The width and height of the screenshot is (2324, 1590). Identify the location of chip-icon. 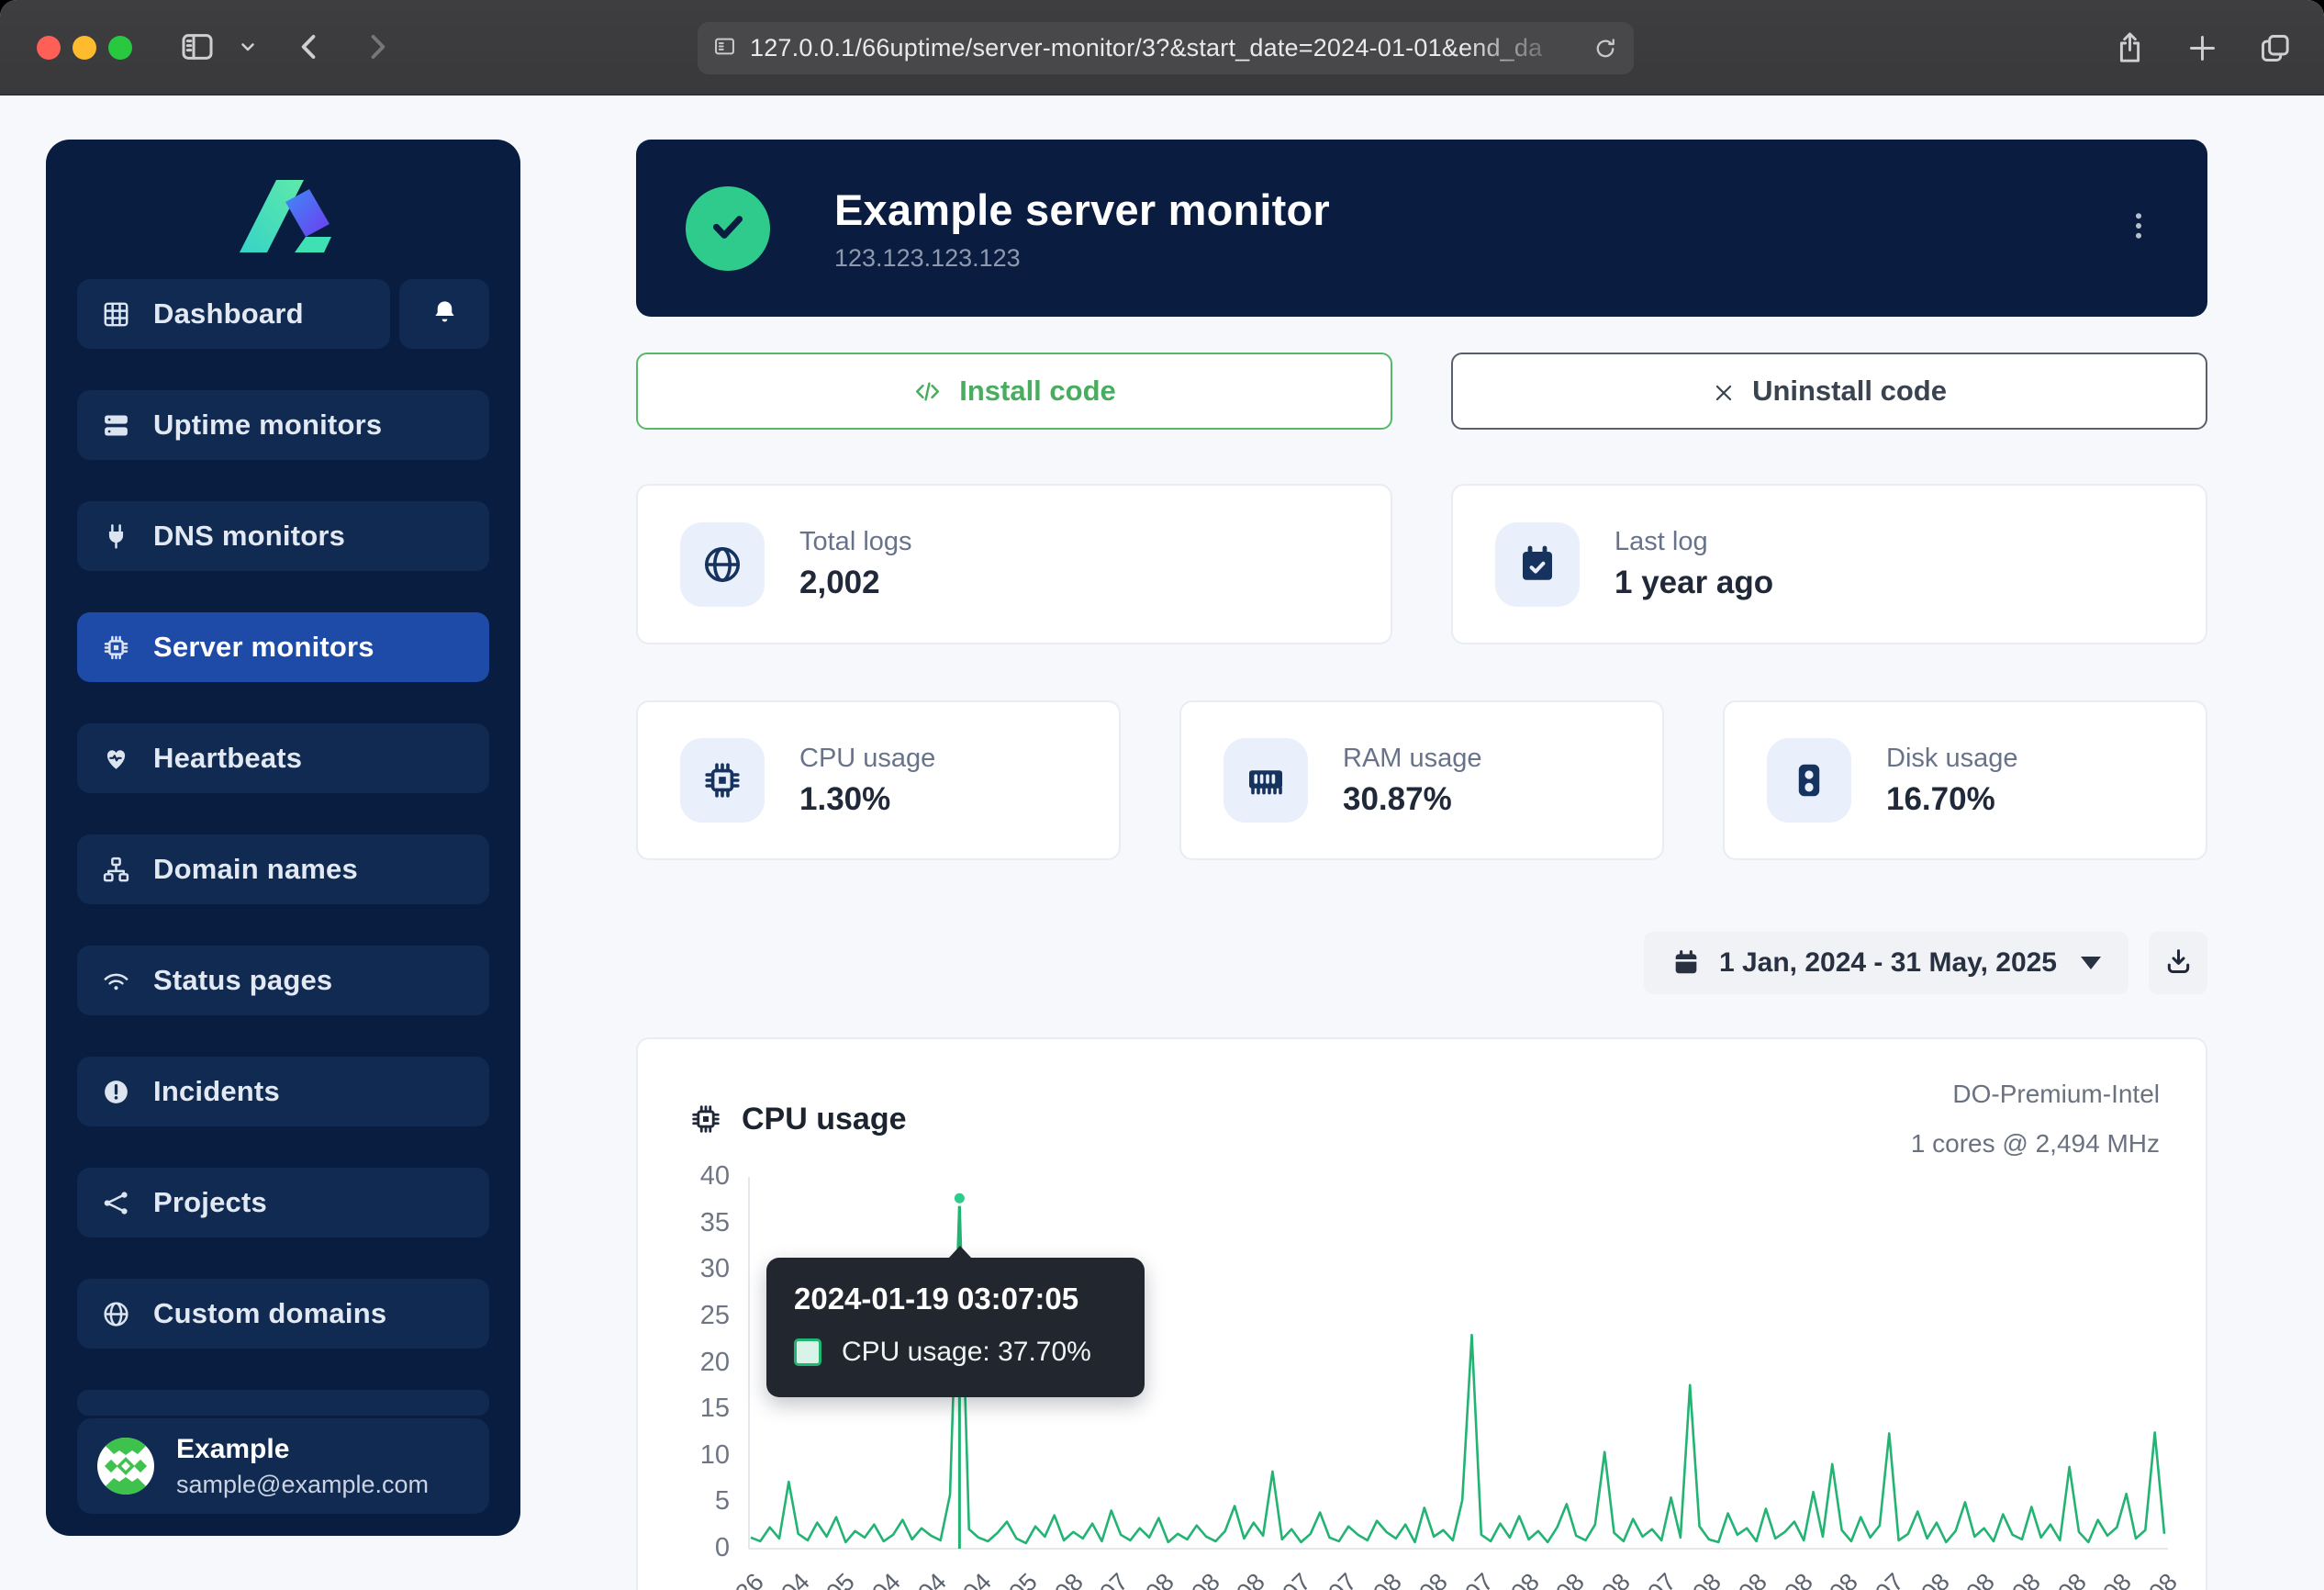
(116, 648).